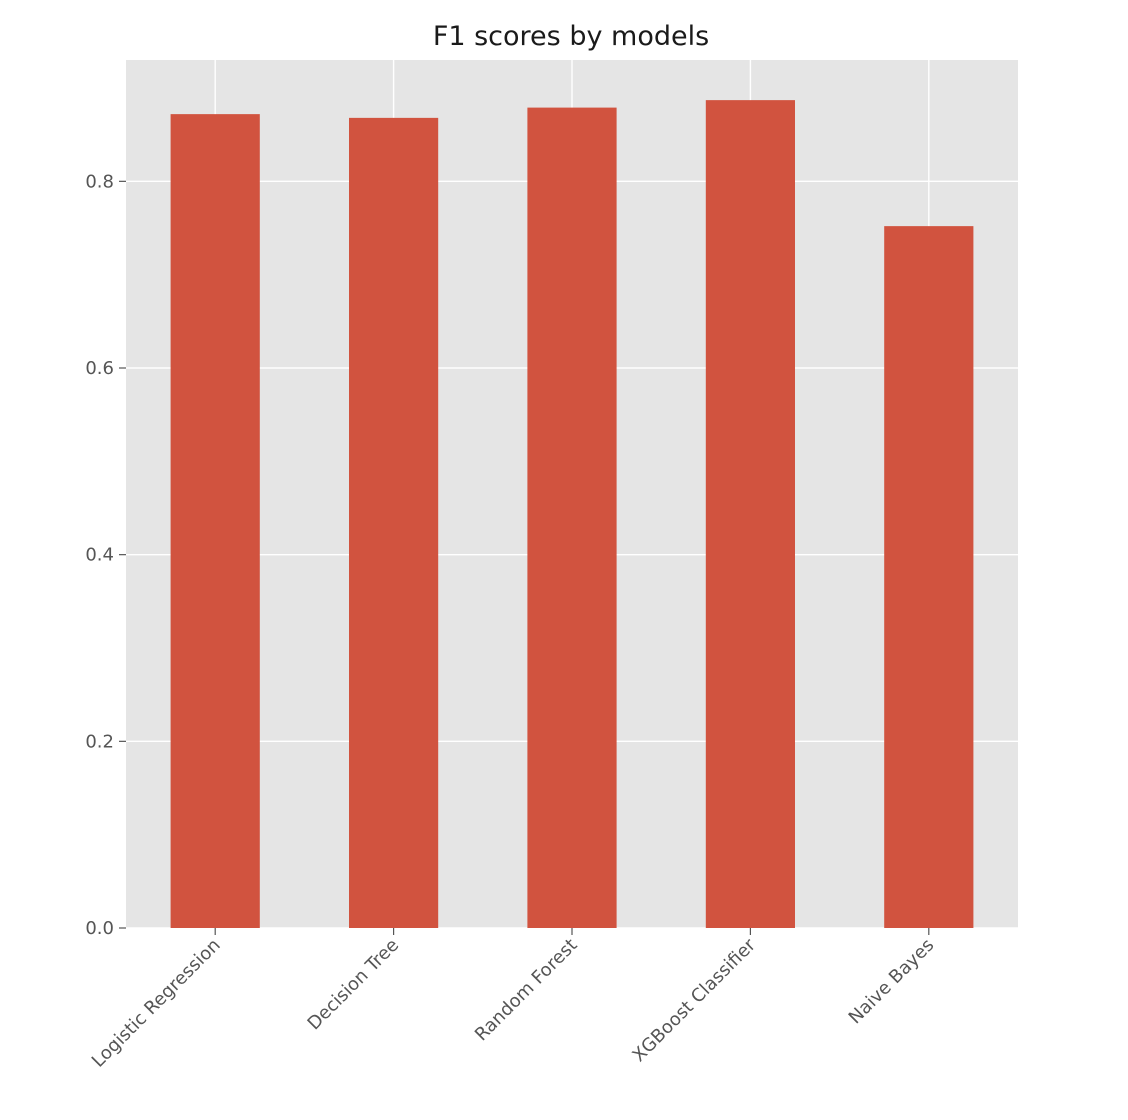  Describe the element at coordinates (354, 985) in the screenshot. I see `x-tick-label: Decision Tree` at that location.